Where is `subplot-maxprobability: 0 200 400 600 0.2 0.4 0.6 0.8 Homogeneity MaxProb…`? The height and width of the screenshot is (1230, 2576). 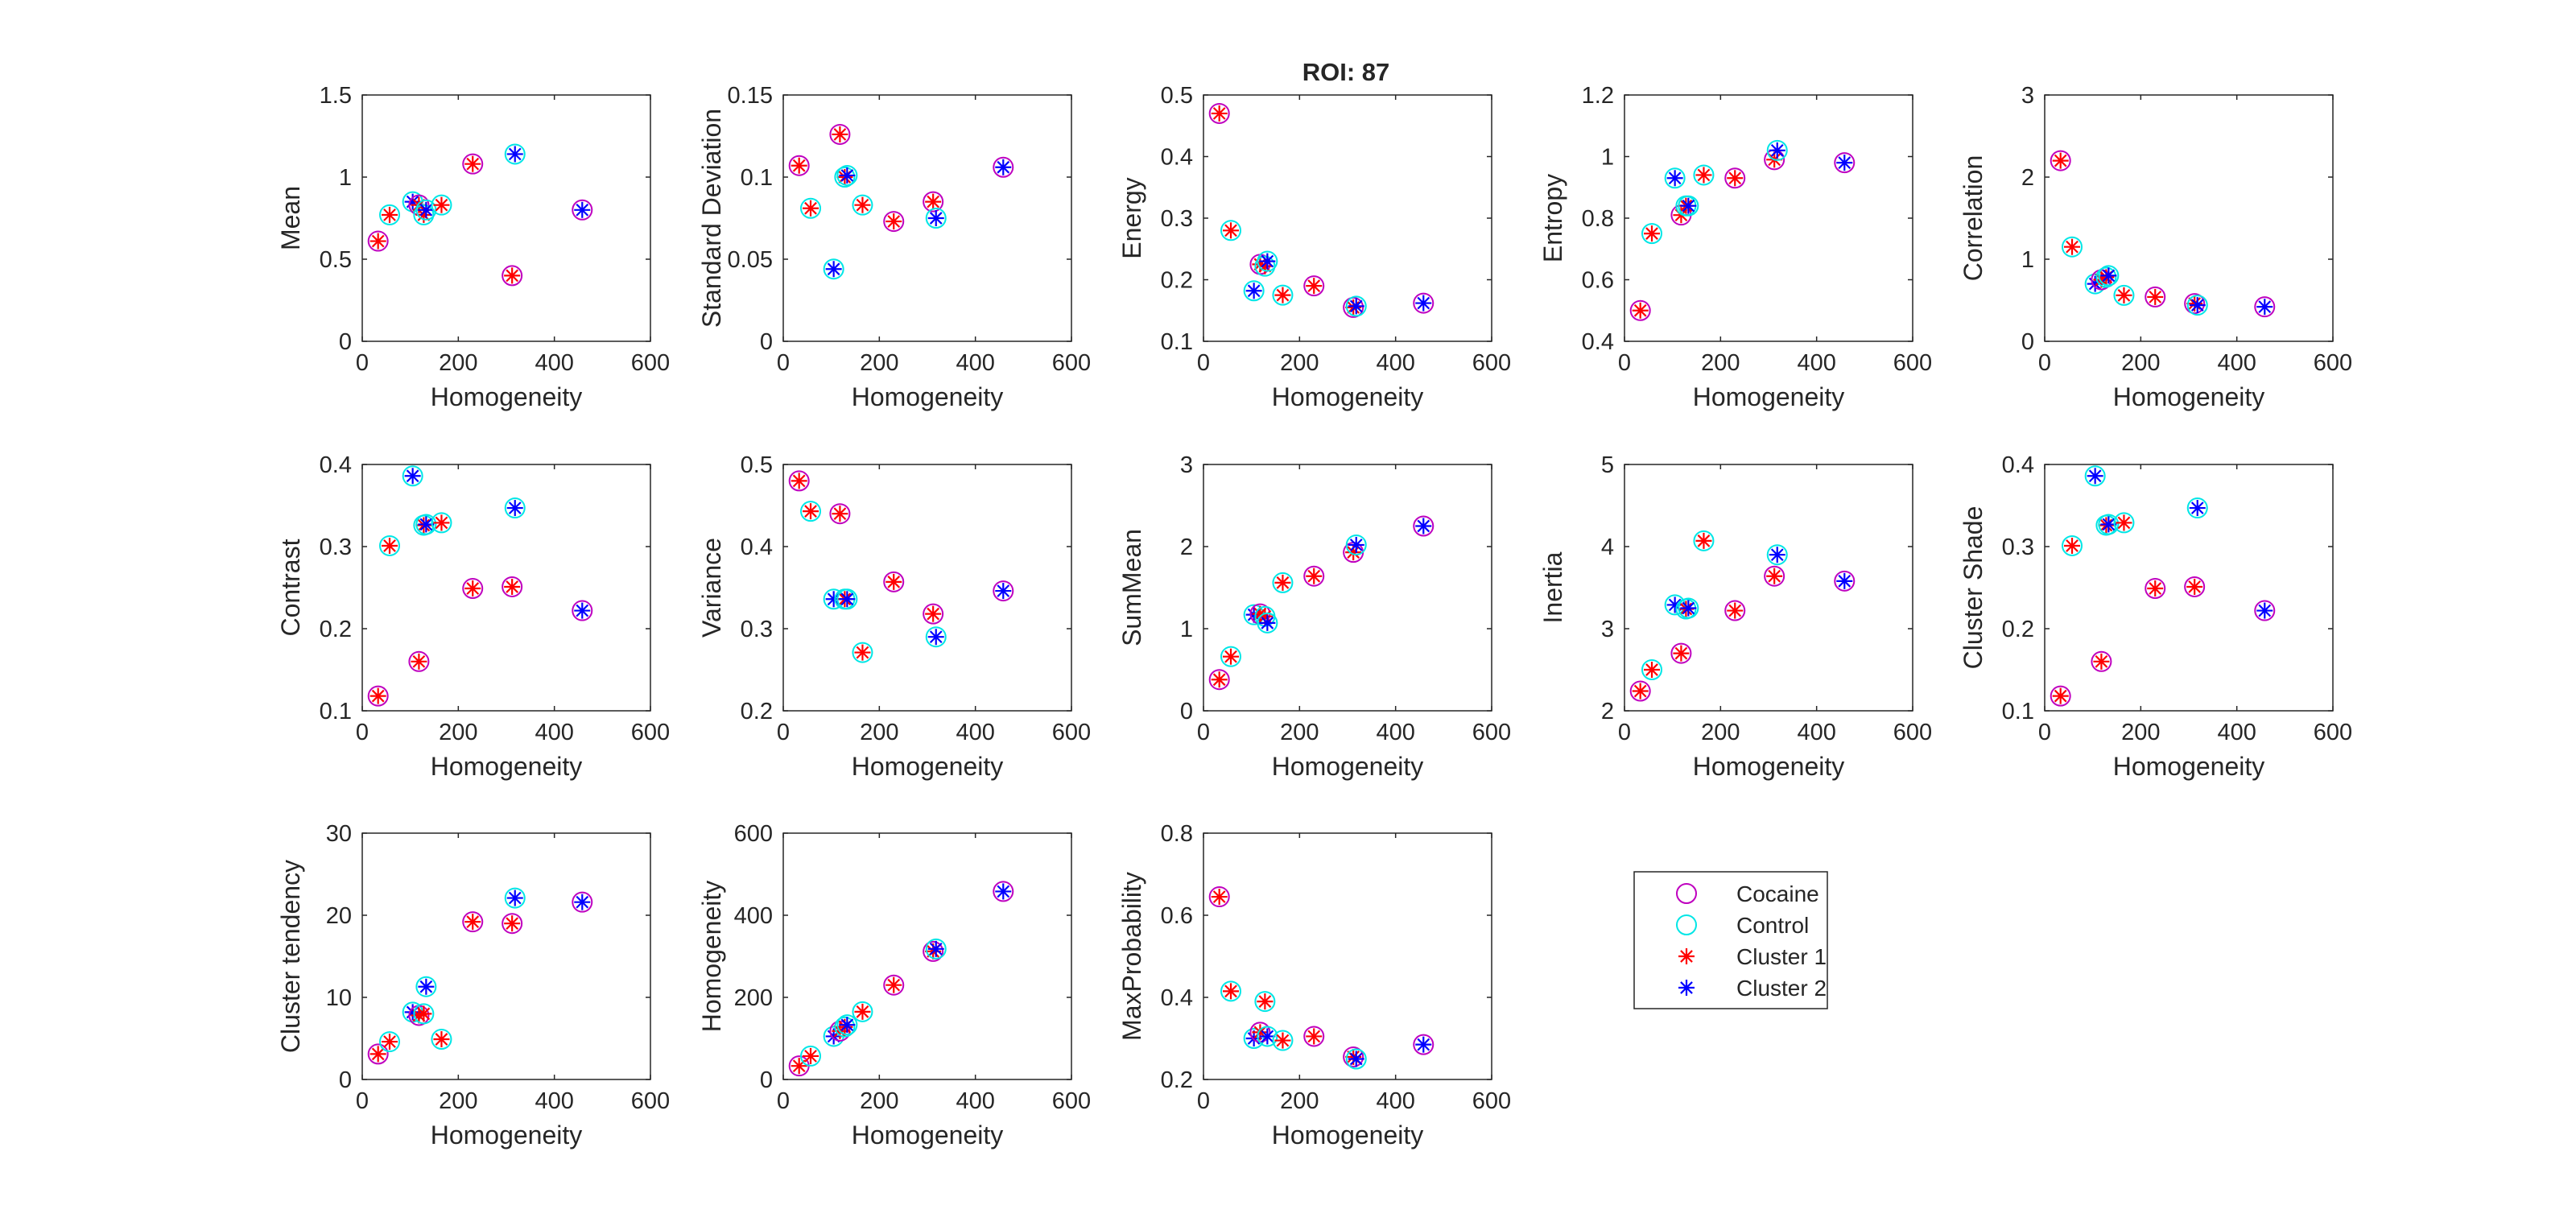 subplot-maxprobability: 0 200 400 600 0.2 0.4 0.6 0.8 Homogeneity MaxProb… is located at coordinates (1314, 985).